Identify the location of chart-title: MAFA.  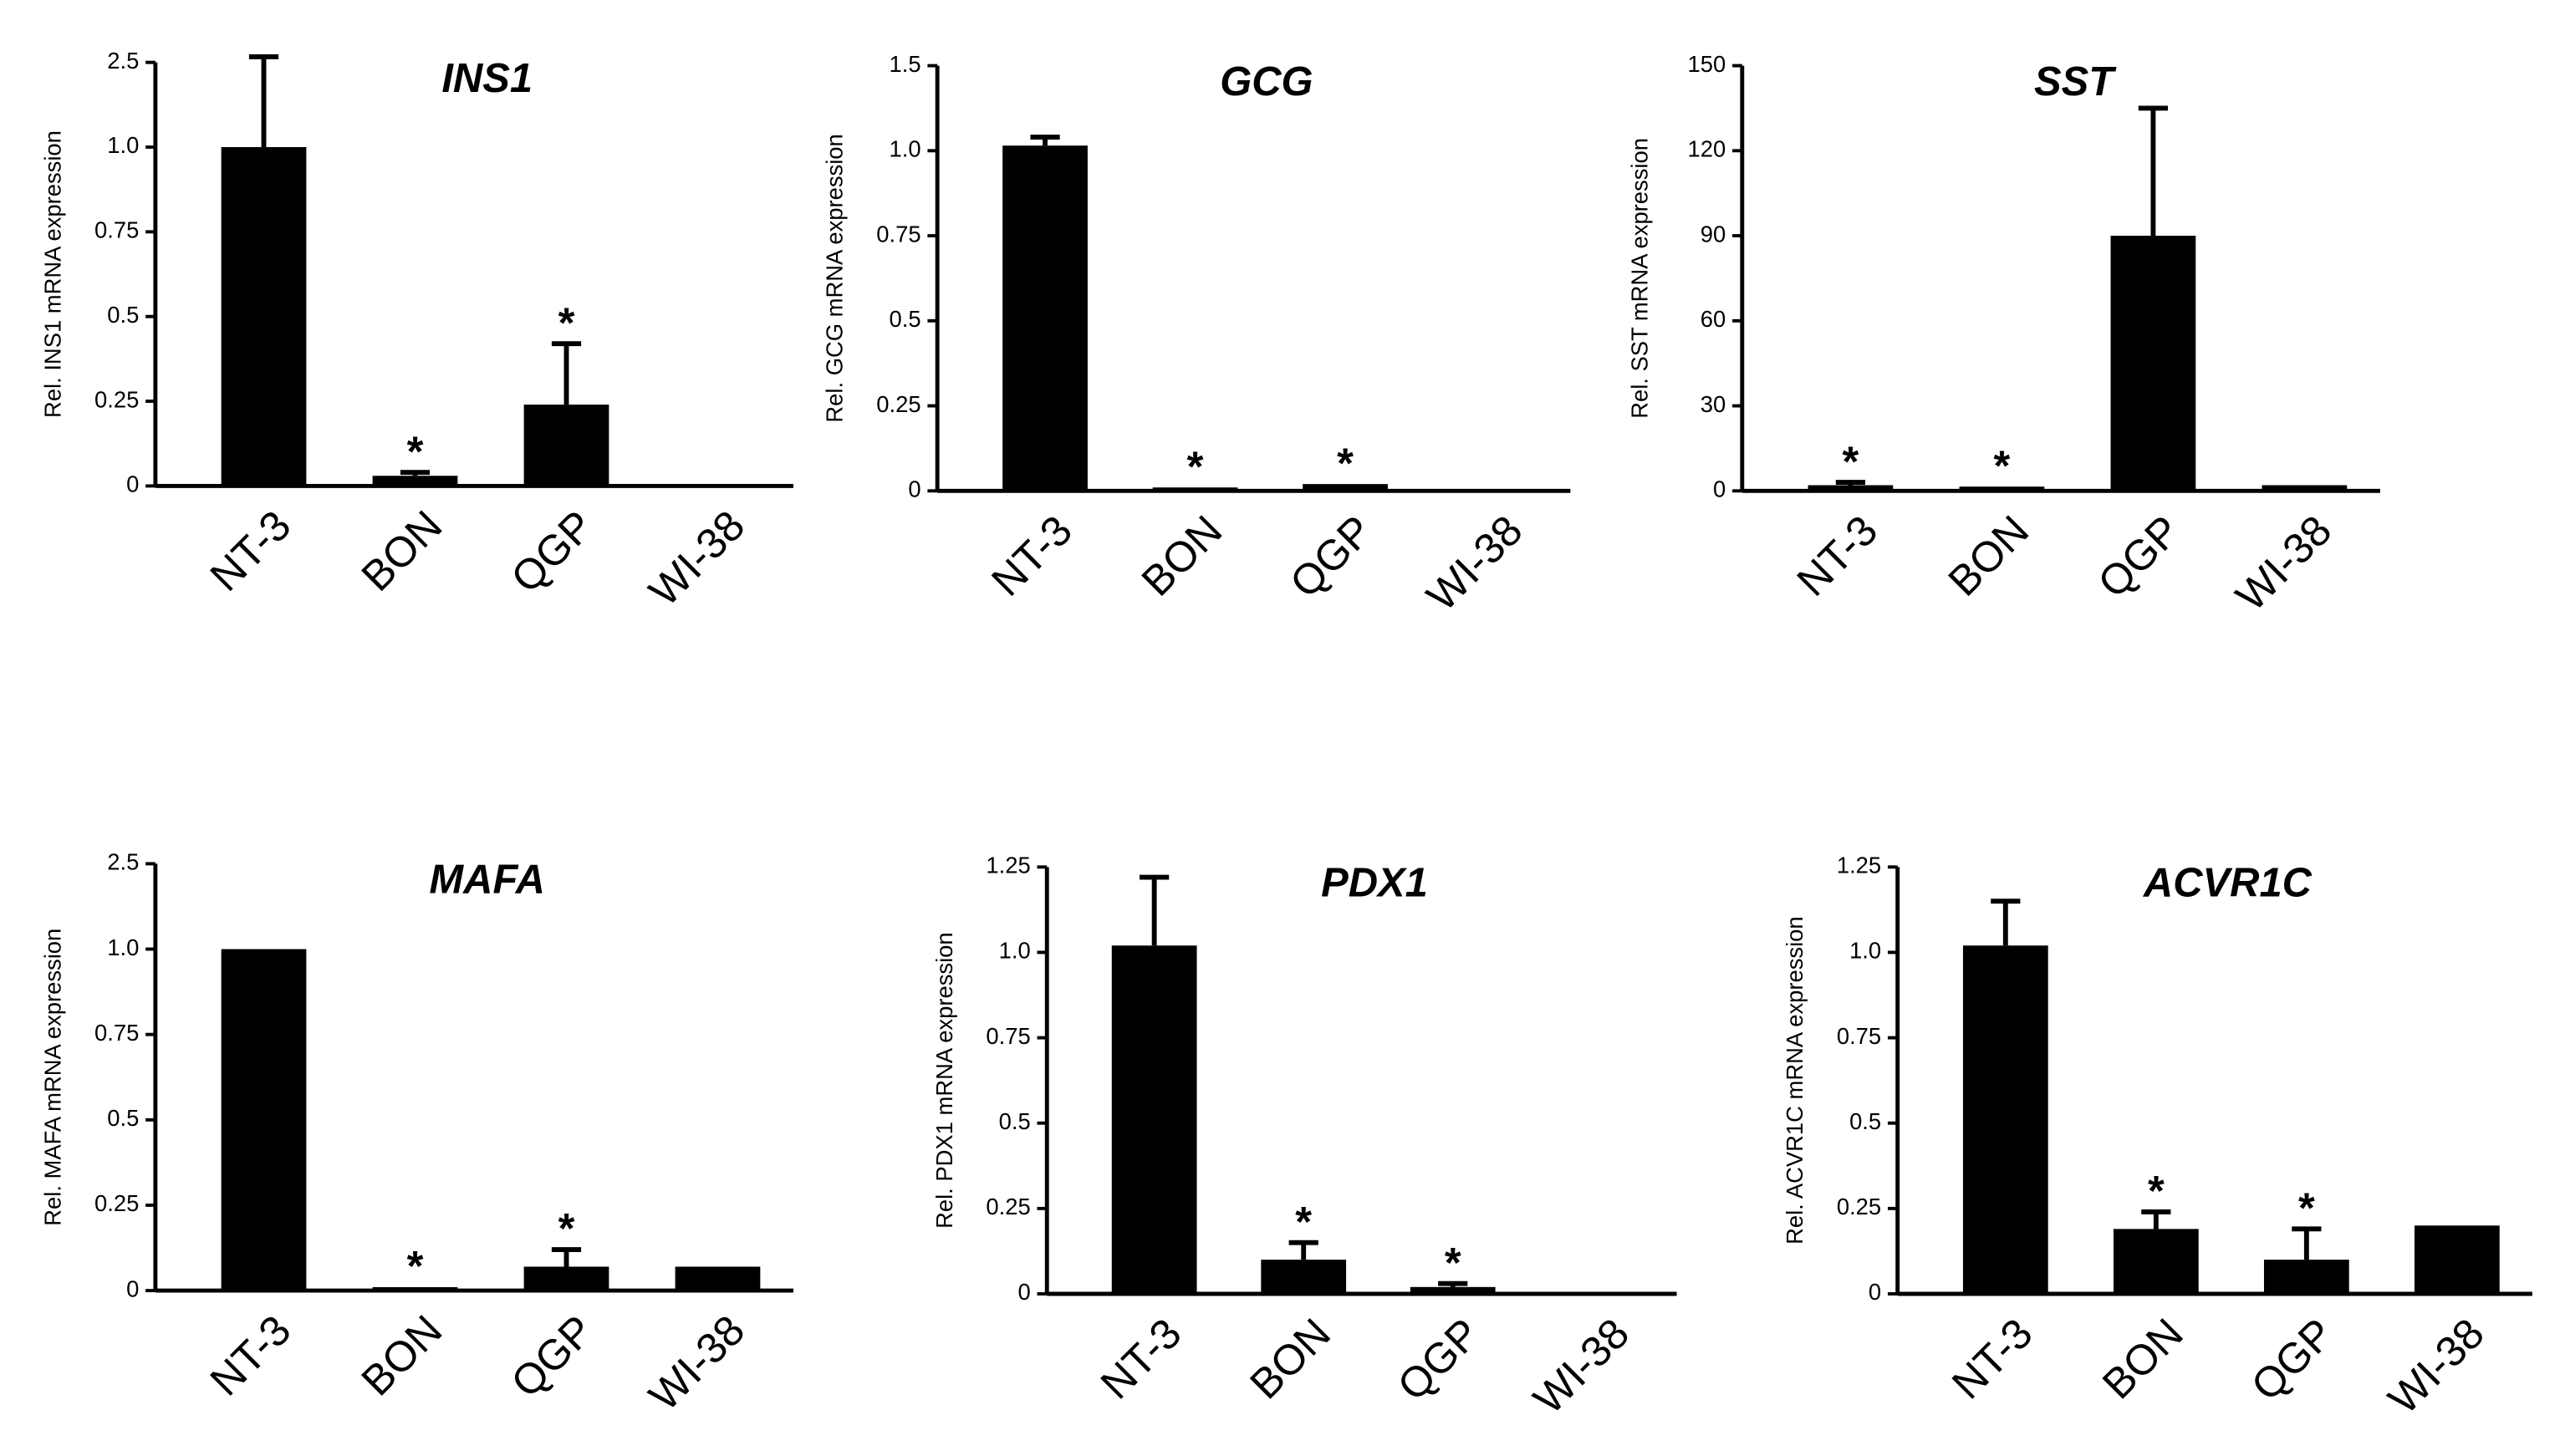
(487, 880).